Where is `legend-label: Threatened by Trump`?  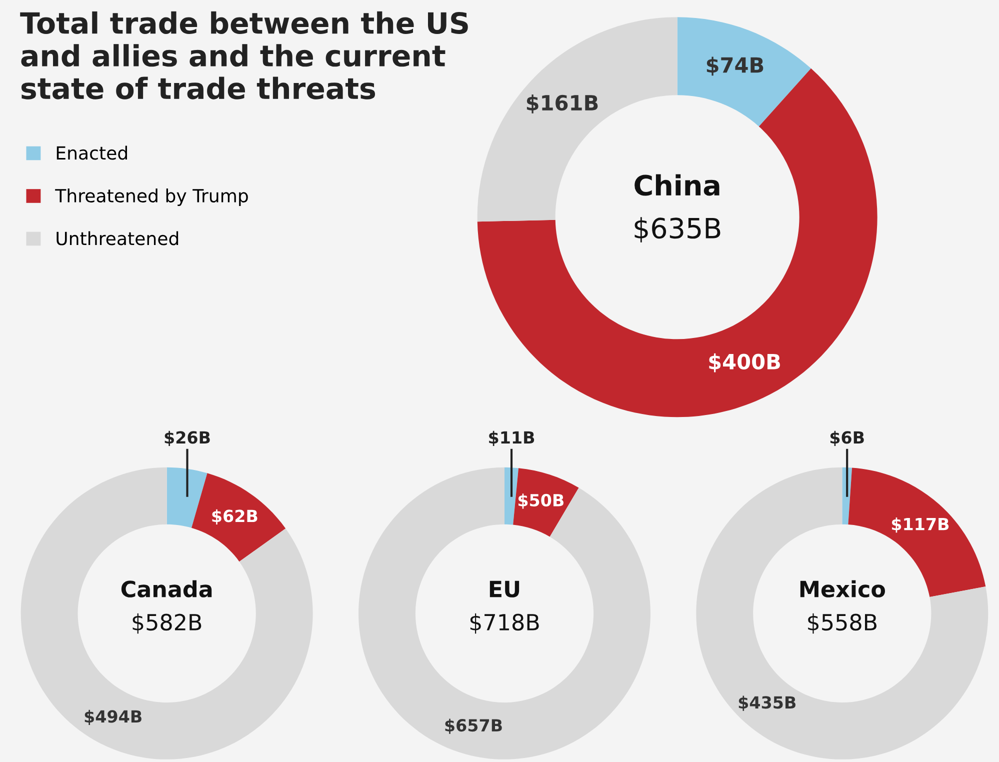
legend-label: Threatened by Trump is located at coordinates (151, 197).